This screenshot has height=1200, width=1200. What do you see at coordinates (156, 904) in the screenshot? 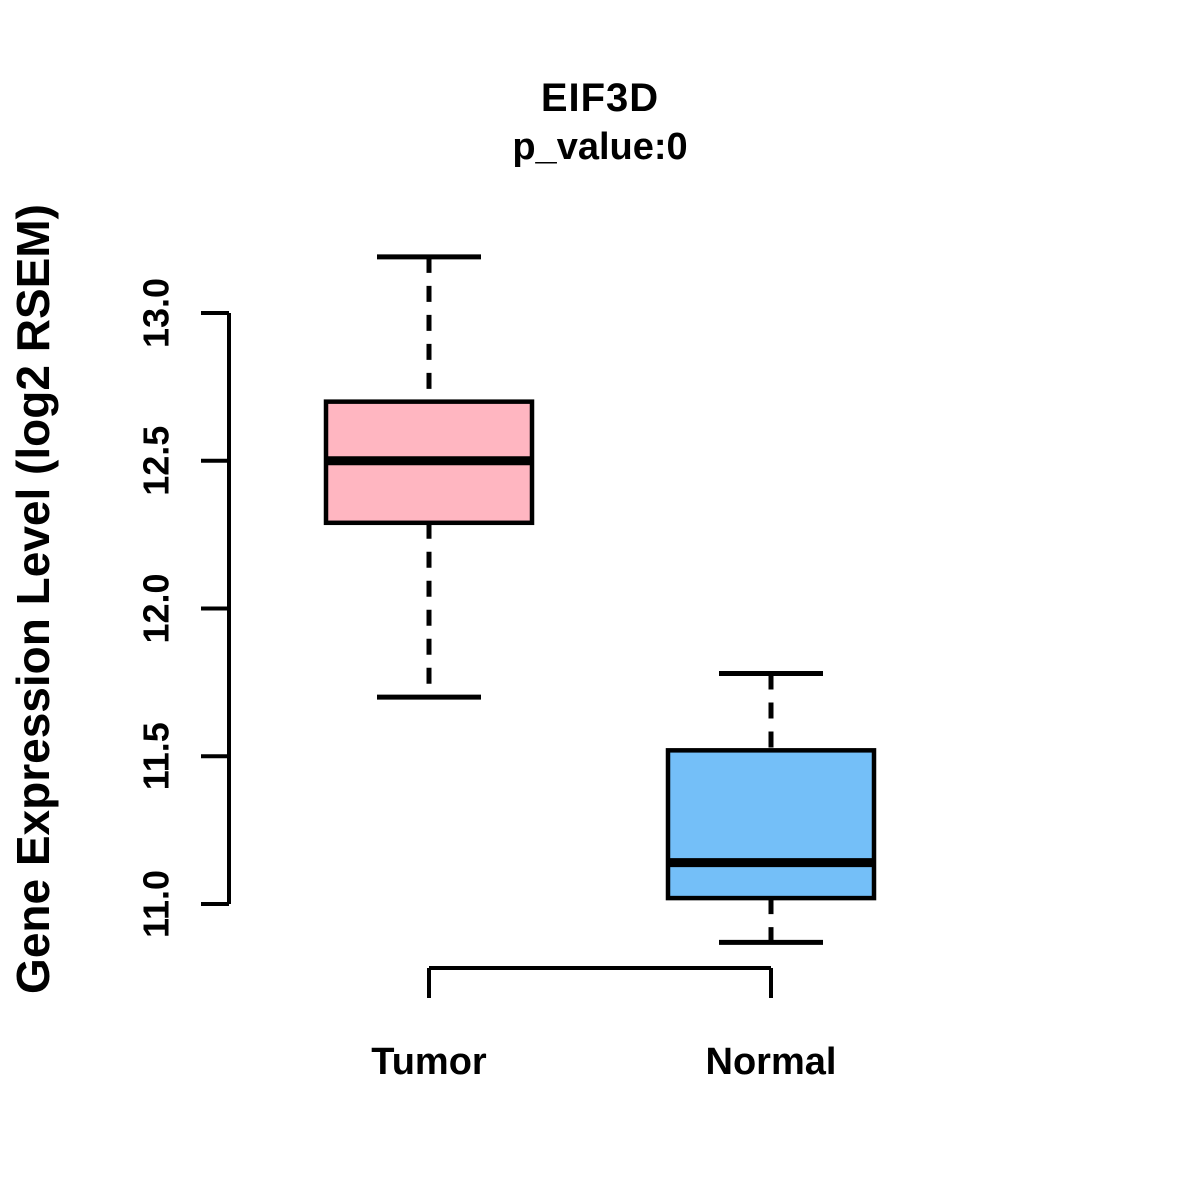
I see `y-tick-label: 11.0` at bounding box center [156, 904].